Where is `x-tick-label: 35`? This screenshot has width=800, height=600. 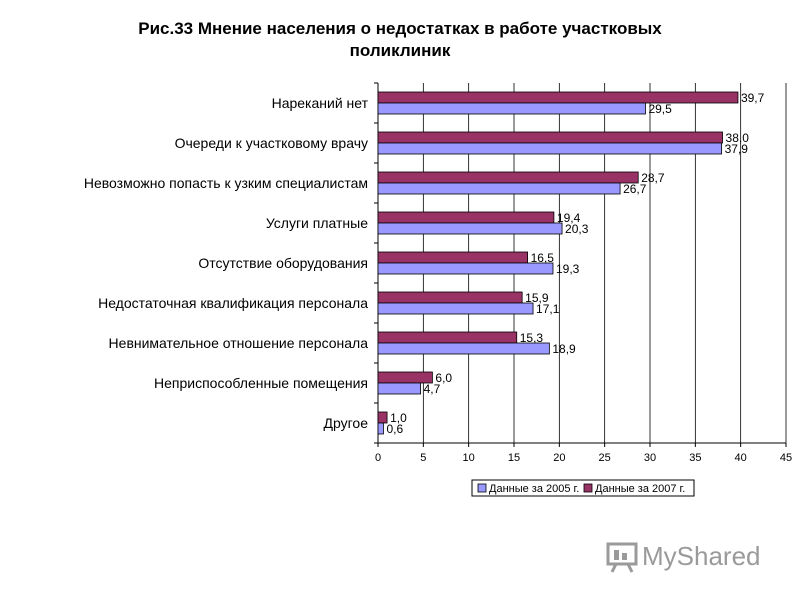 x-tick-label: 35 is located at coordinates (695, 458).